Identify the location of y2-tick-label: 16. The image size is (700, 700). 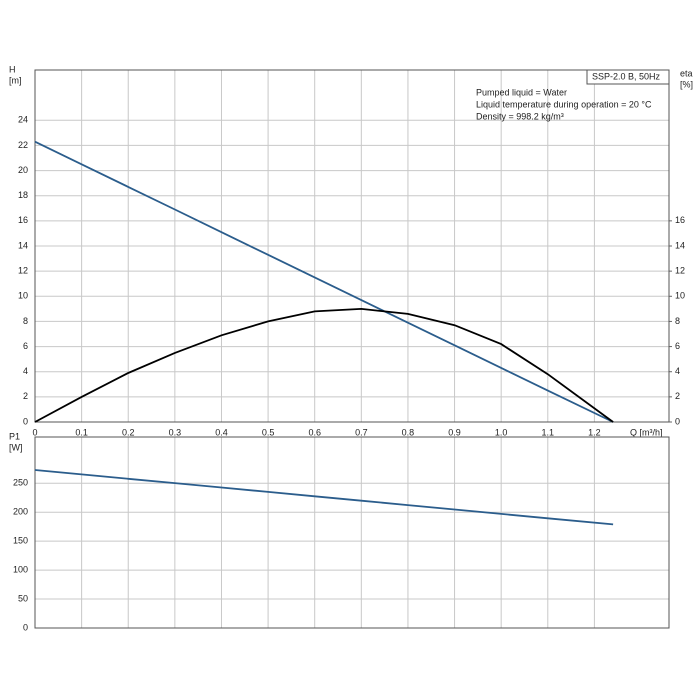
(680, 220).